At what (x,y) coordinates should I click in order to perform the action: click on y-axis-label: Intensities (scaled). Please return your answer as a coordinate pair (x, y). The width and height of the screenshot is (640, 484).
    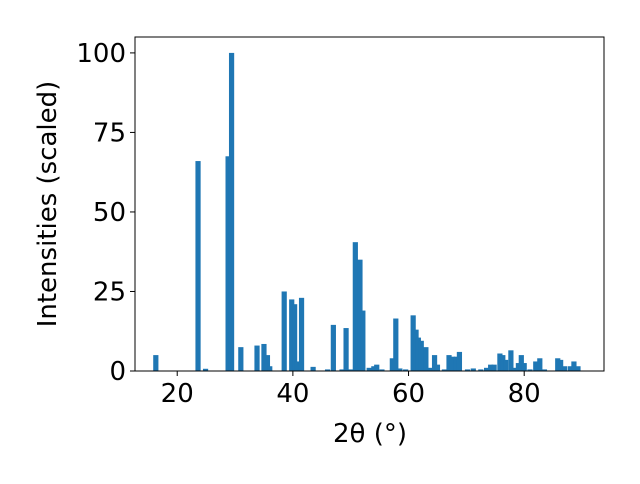
    Looking at the image, I should click on (48, 204).